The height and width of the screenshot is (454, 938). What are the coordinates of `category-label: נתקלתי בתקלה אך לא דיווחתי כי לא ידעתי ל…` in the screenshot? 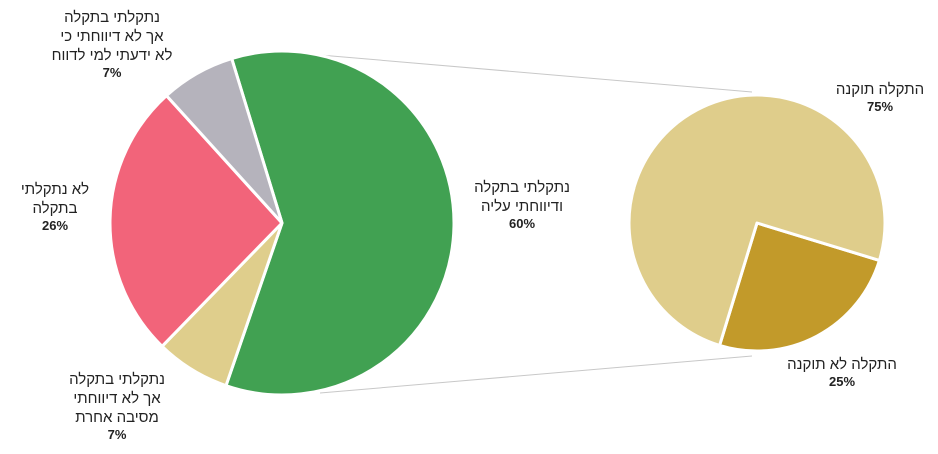 It's located at (112, 36).